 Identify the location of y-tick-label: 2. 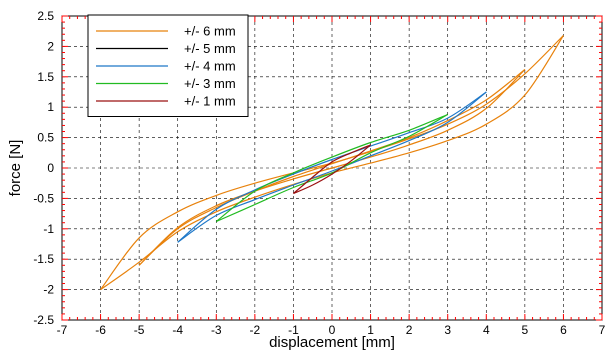
(50, 46).